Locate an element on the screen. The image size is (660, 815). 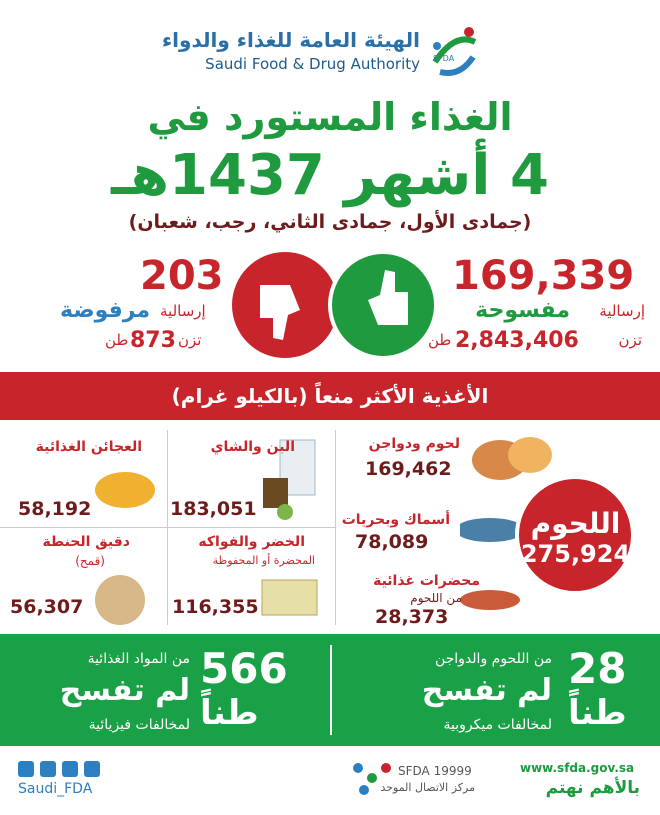
physical-value: 566 is located at coordinates (244, 668).